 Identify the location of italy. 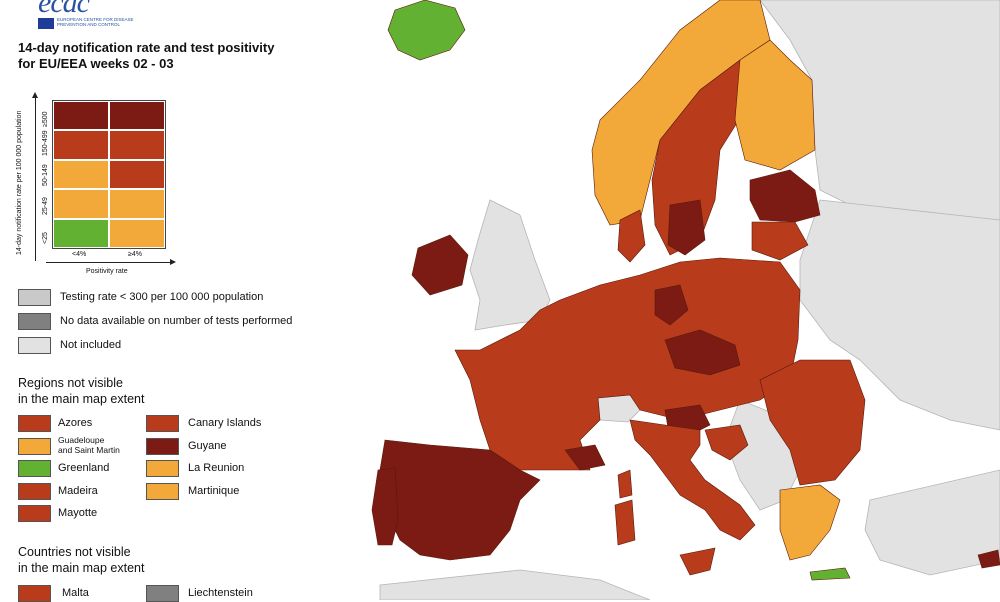
(692, 480).